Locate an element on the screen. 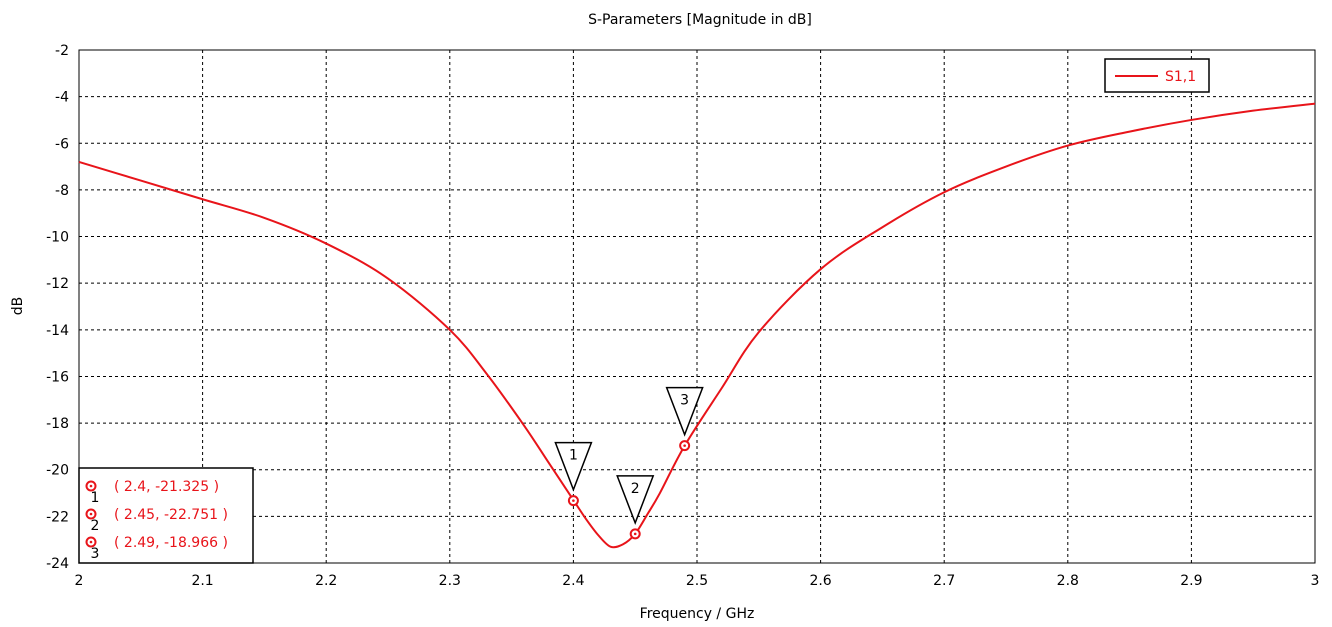  marker-table-value: ( 2.4, -21.325 ) is located at coordinates (166, 487).